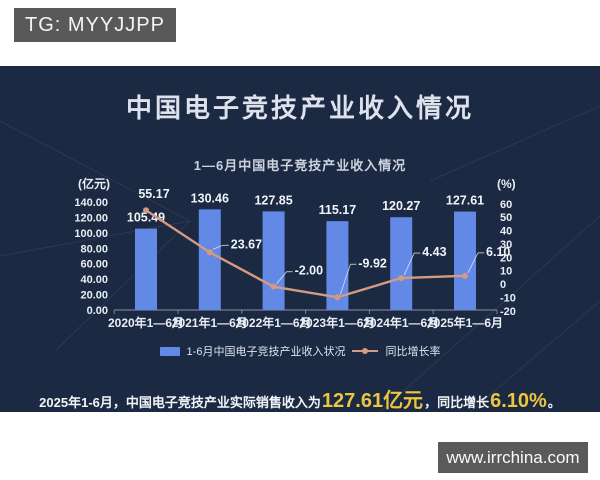 Image resolution: width=600 pixels, height=480 pixels. I want to click on cat-label: 2025年1—6月, so click(465, 322).